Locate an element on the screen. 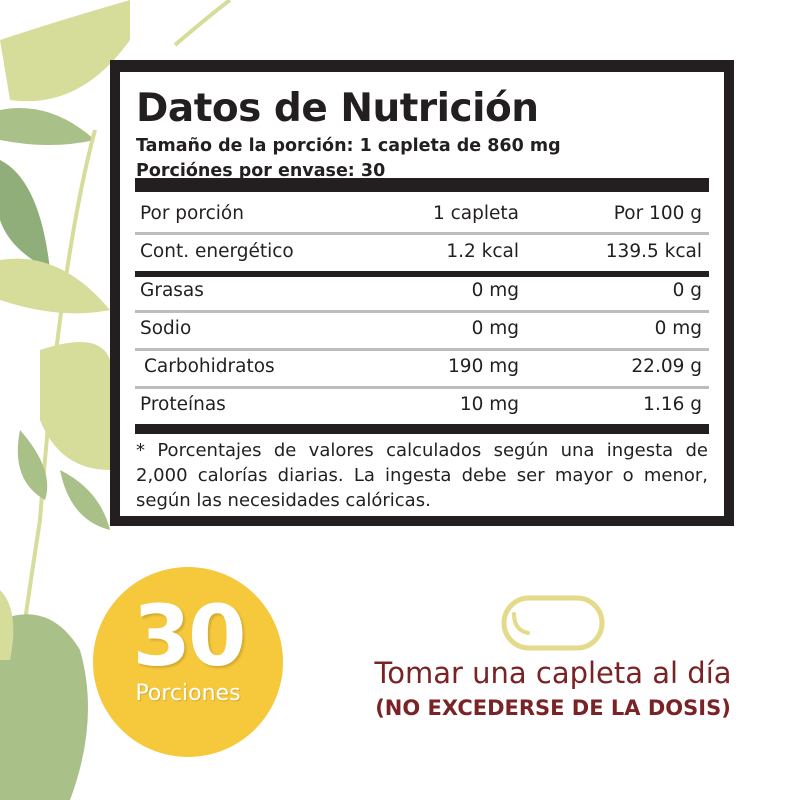 This screenshot has height=800, width=800. per-serving-value: 1.2 kcal is located at coordinates (482, 251).